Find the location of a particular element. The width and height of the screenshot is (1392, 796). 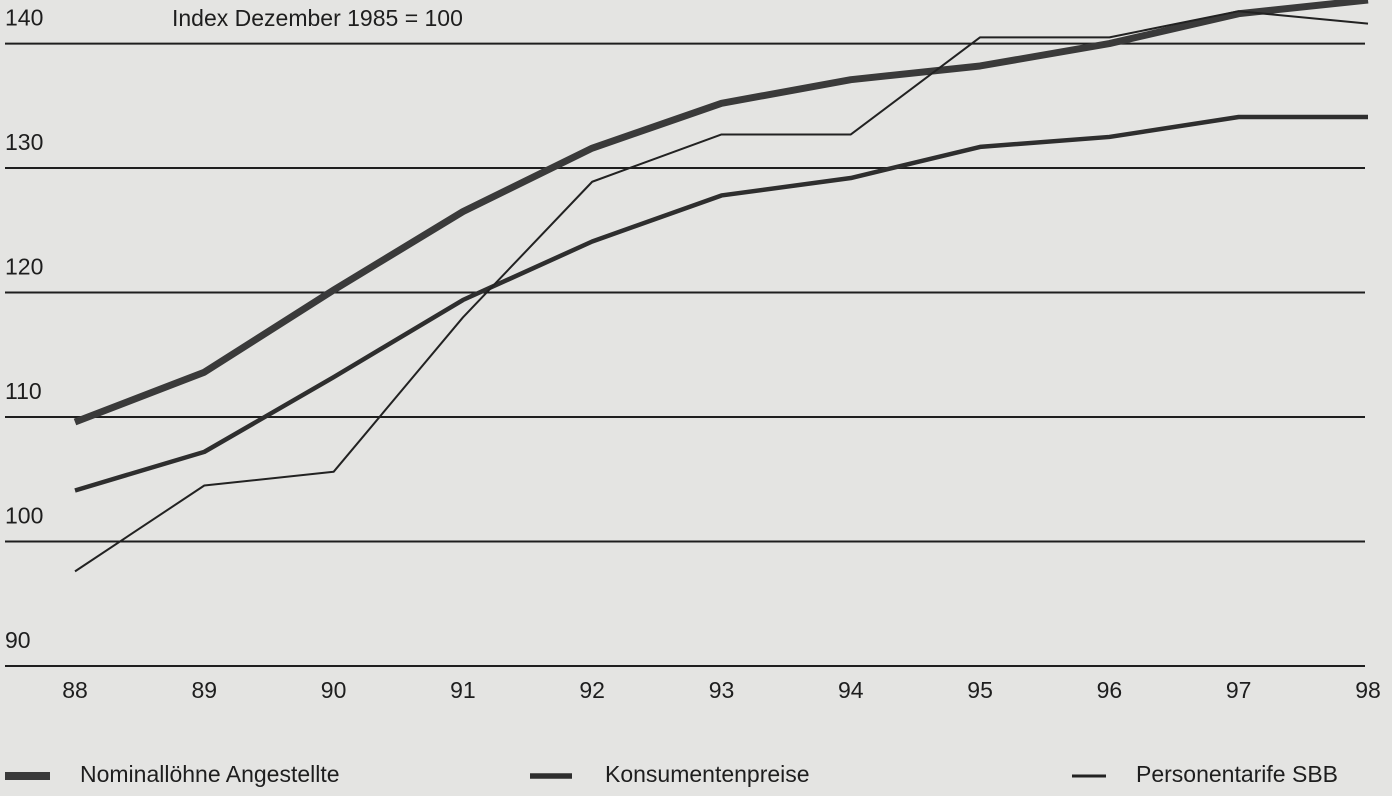

legend-label: Konsumentenpreise is located at coordinates (707, 774).